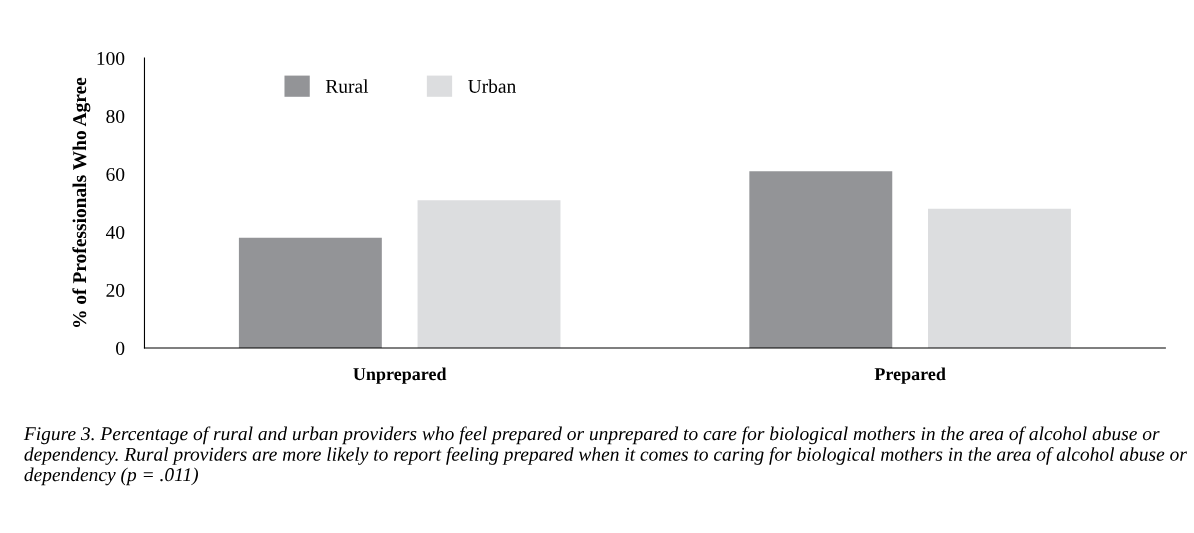 The width and height of the screenshot is (1194, 533). What do you see at coordinates (347, 86) in the screenshot?
I see `legend-label: Rural` at bounding box center [347, 86].